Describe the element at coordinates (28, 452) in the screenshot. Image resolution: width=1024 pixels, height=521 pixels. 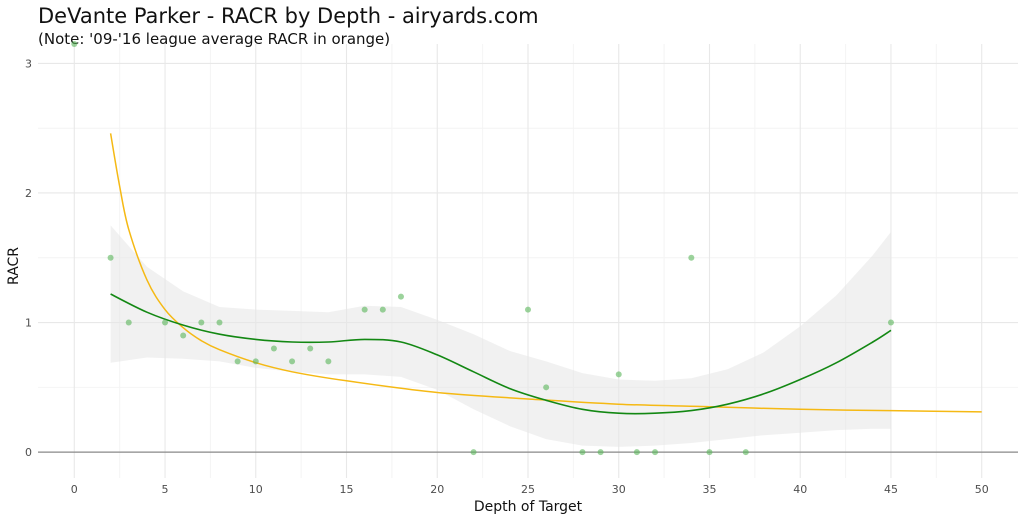
I see `y-tick-label: 0` at that location.